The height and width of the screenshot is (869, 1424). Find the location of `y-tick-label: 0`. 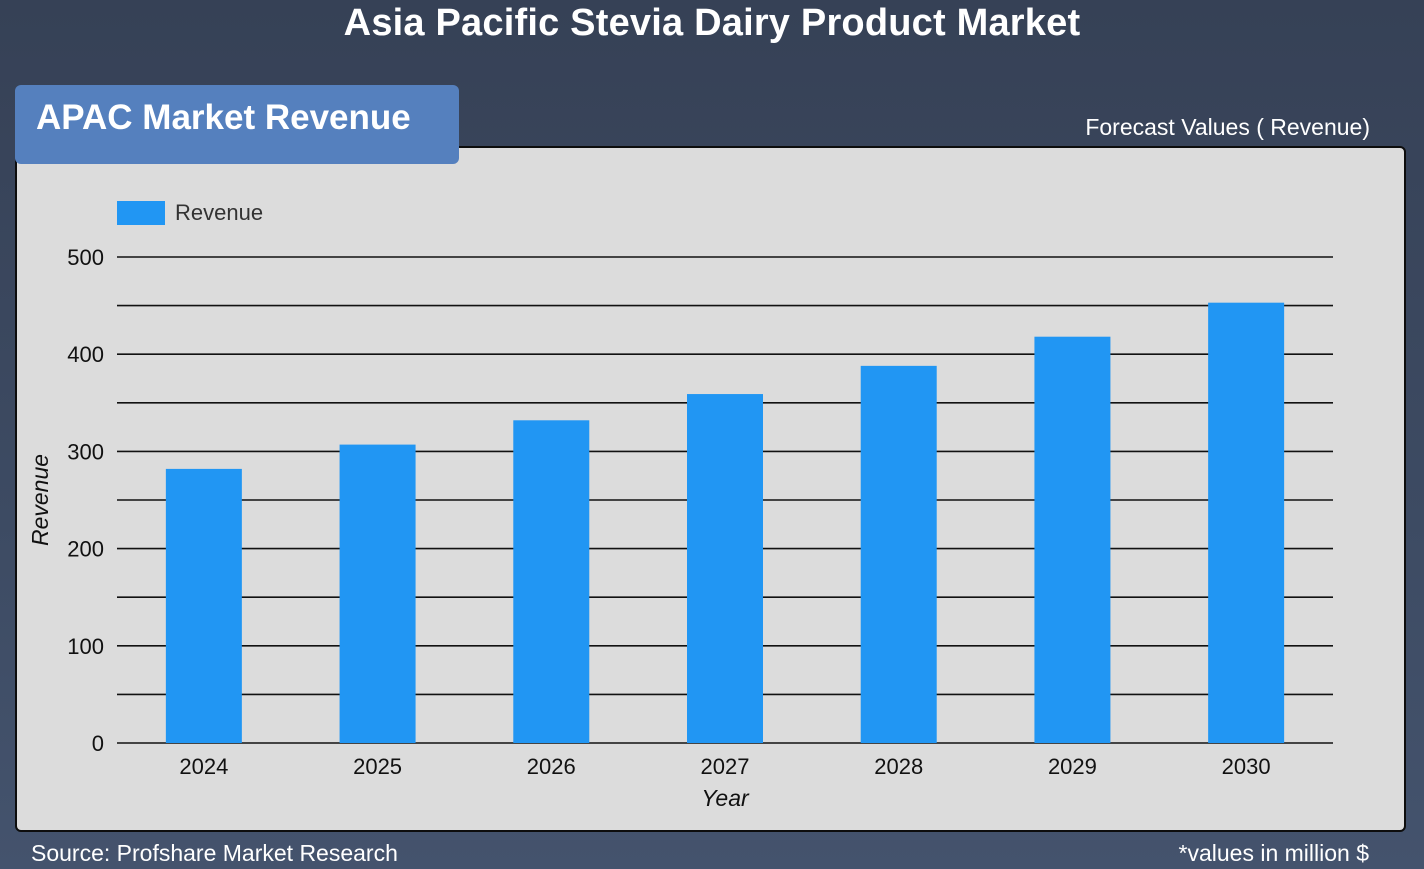

y-tick-label: 0 is located at coordinates (98, 743).